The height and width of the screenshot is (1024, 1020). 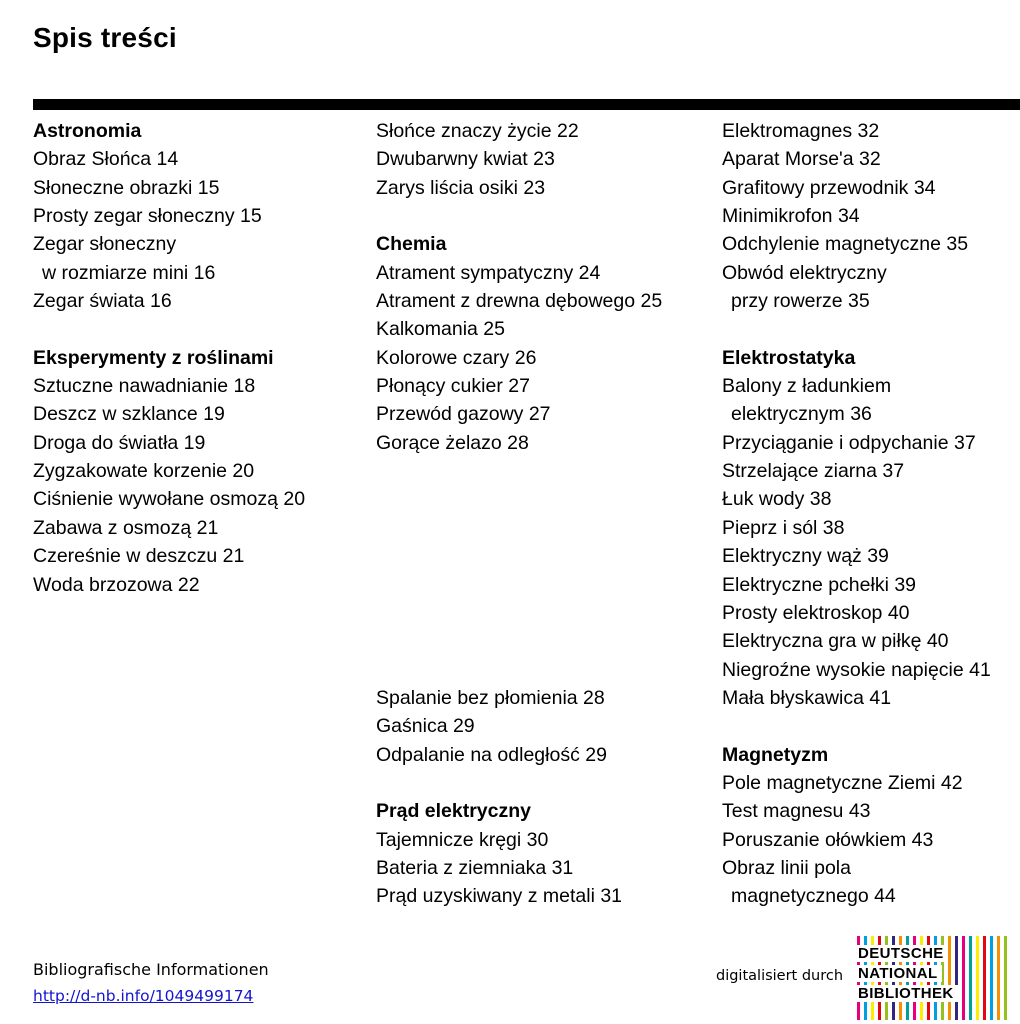 I want to click on toc-entry: Tajemnicze kręgi 30, so click(x=462, y=839).